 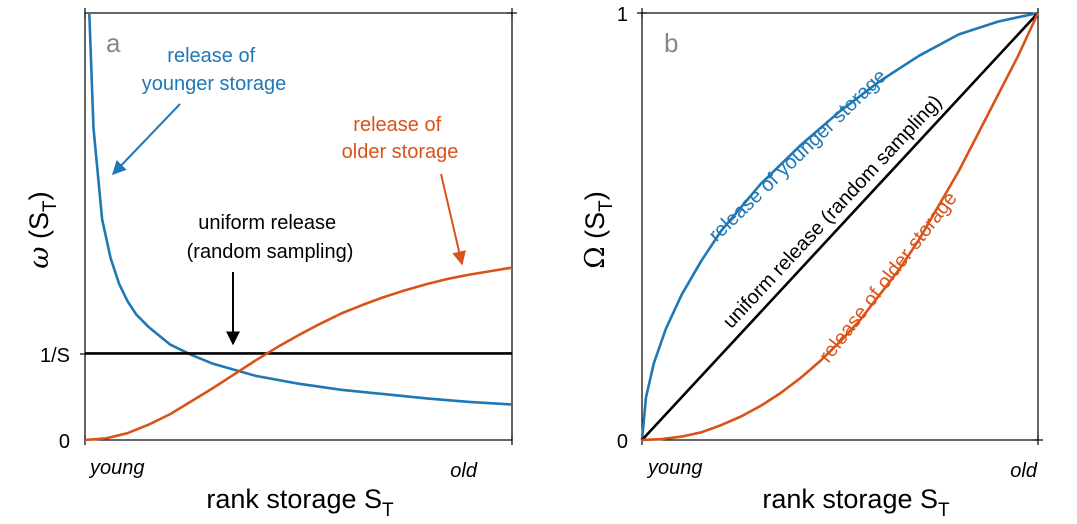 What do you see at coordinates (453, 219) in the screenshot?
I see `arrow-older-a` at bounding box center [453, 219].